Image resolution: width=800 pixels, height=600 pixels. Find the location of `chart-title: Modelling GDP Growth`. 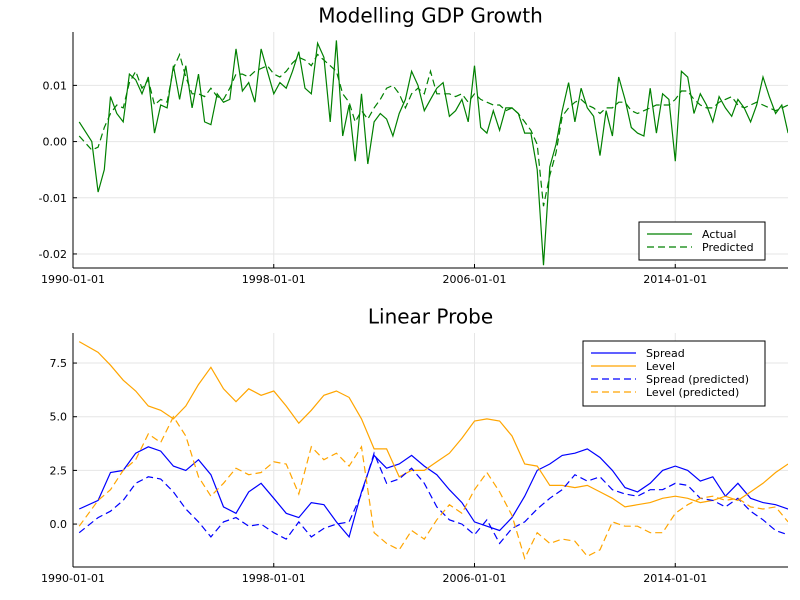

chart-title: Modelling GDP Growth is located at coordinates (430, 16).